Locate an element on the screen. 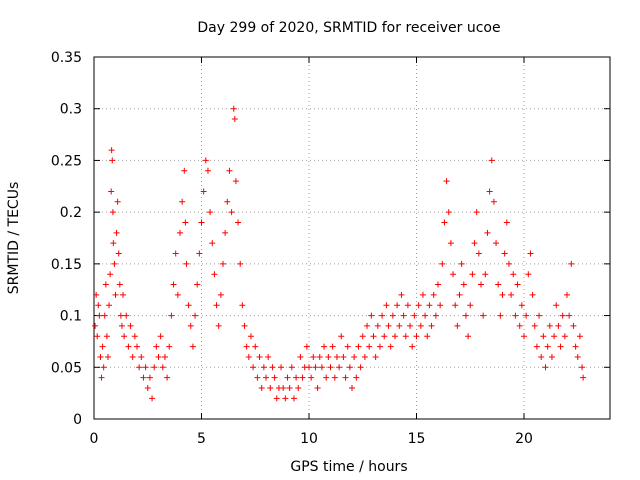 The width and height of the screenshot is (640, 480). x-tick-label: 20 is located at coordinates (524, 439).